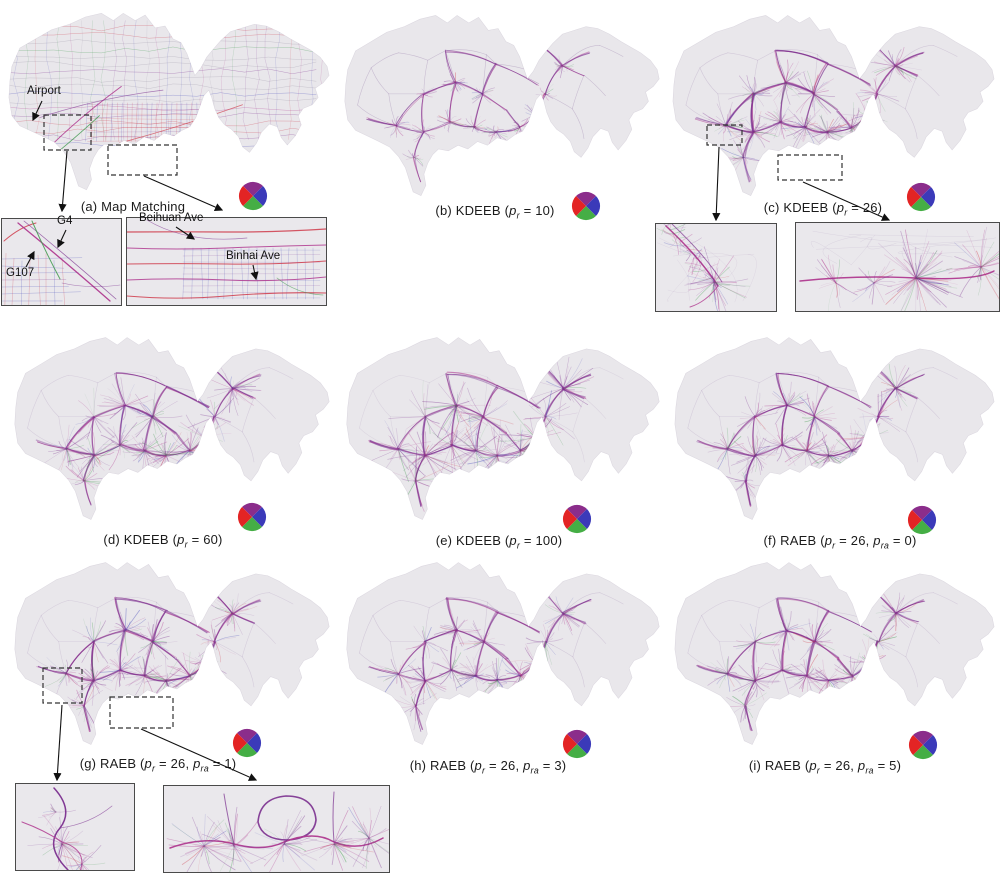  Describe the element at coordinates (44, 91) in the screenshot. I see `label-airport: Airport` at that location.